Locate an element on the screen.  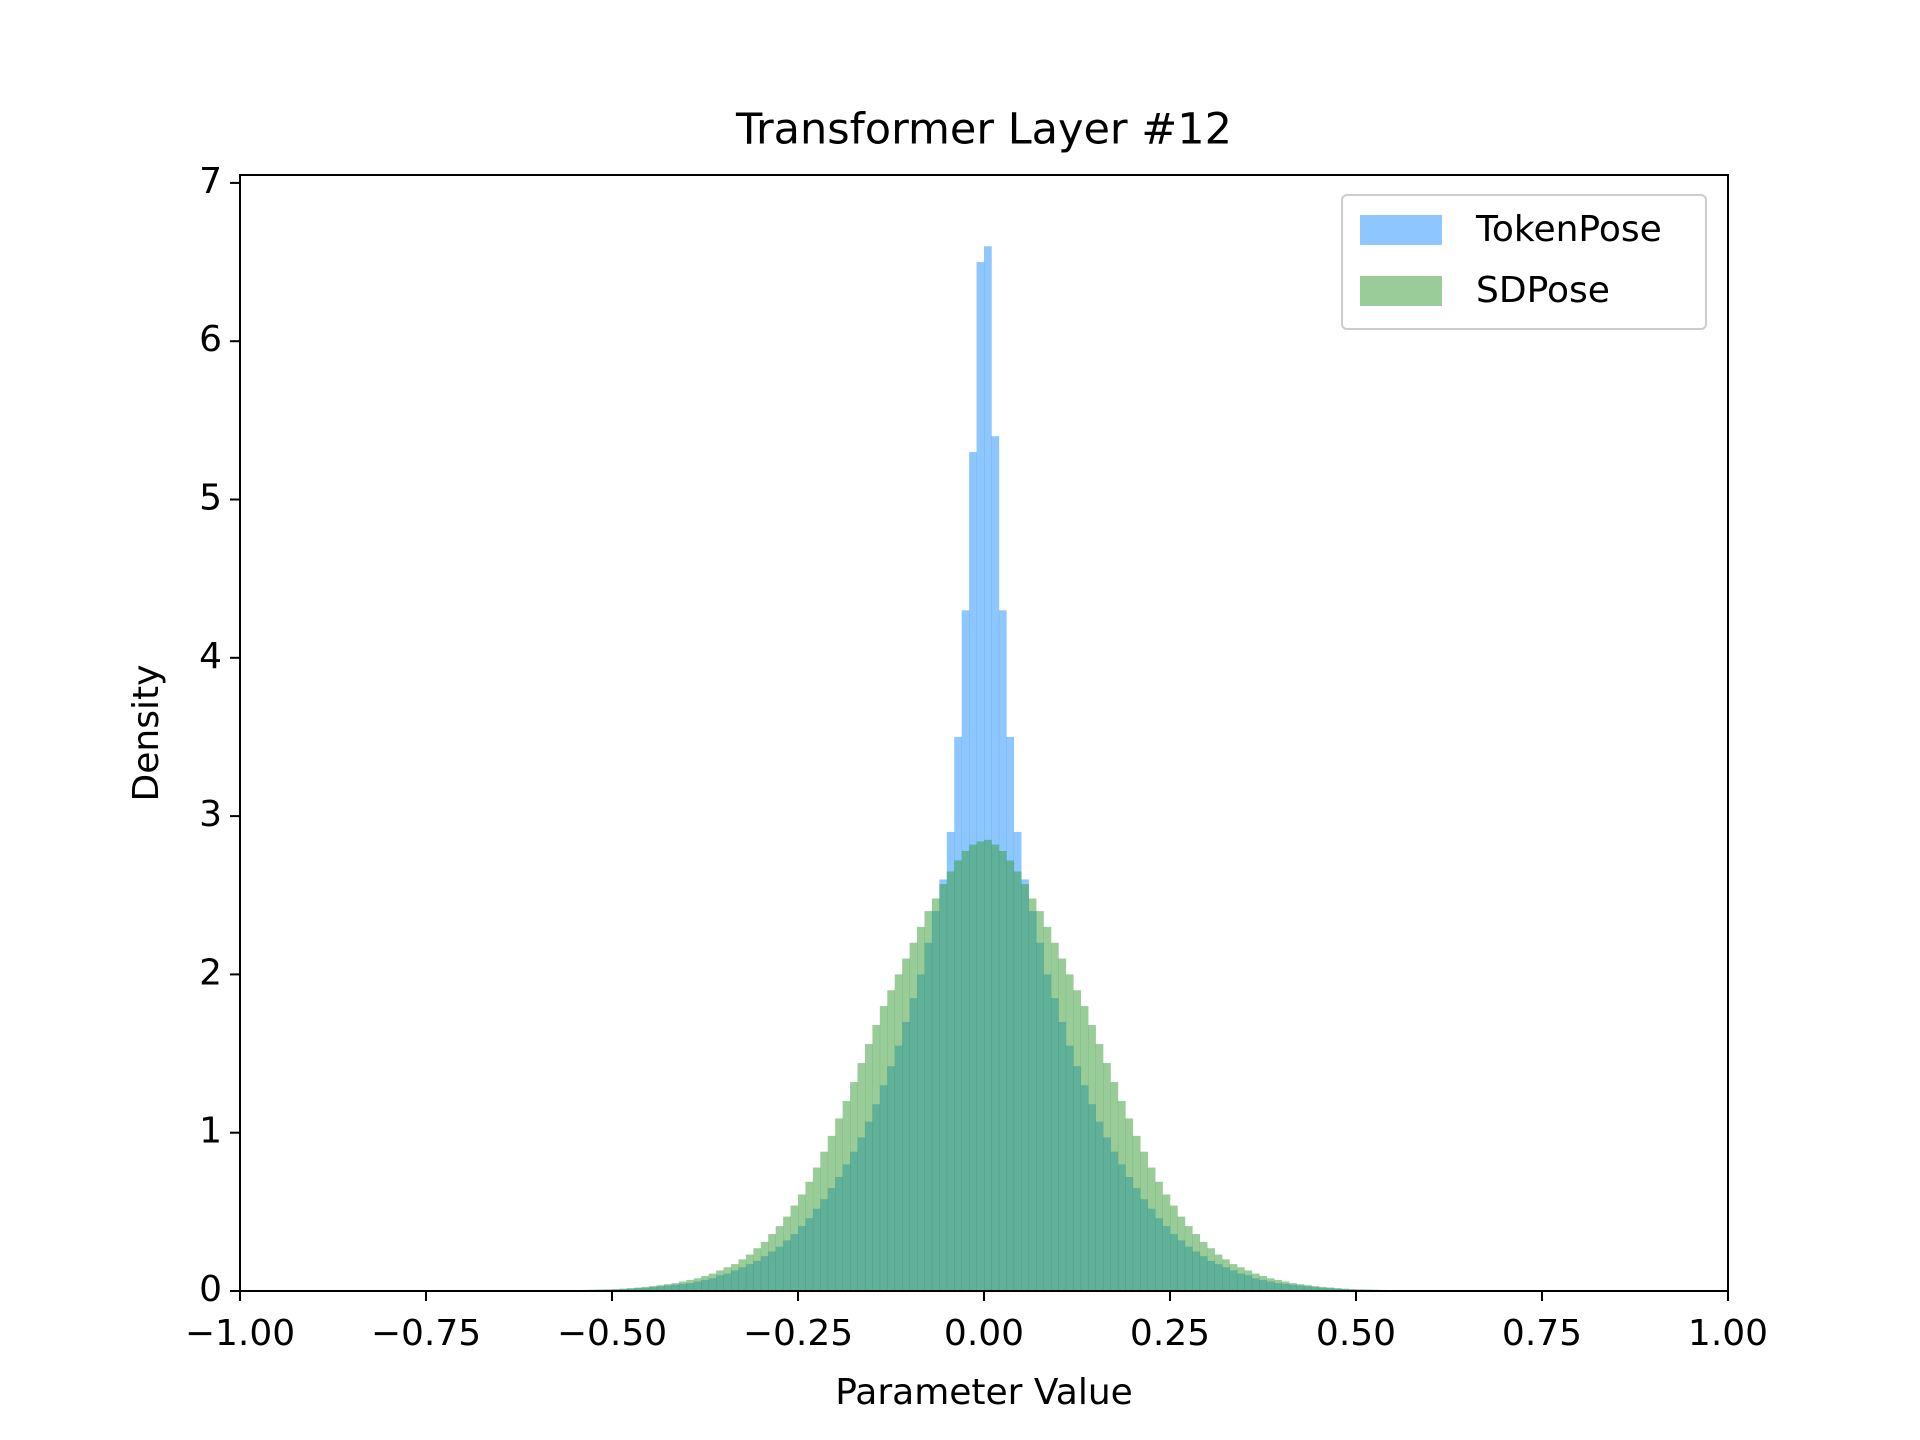
y-tick-label: 7 is located at coordinates (210, 181).